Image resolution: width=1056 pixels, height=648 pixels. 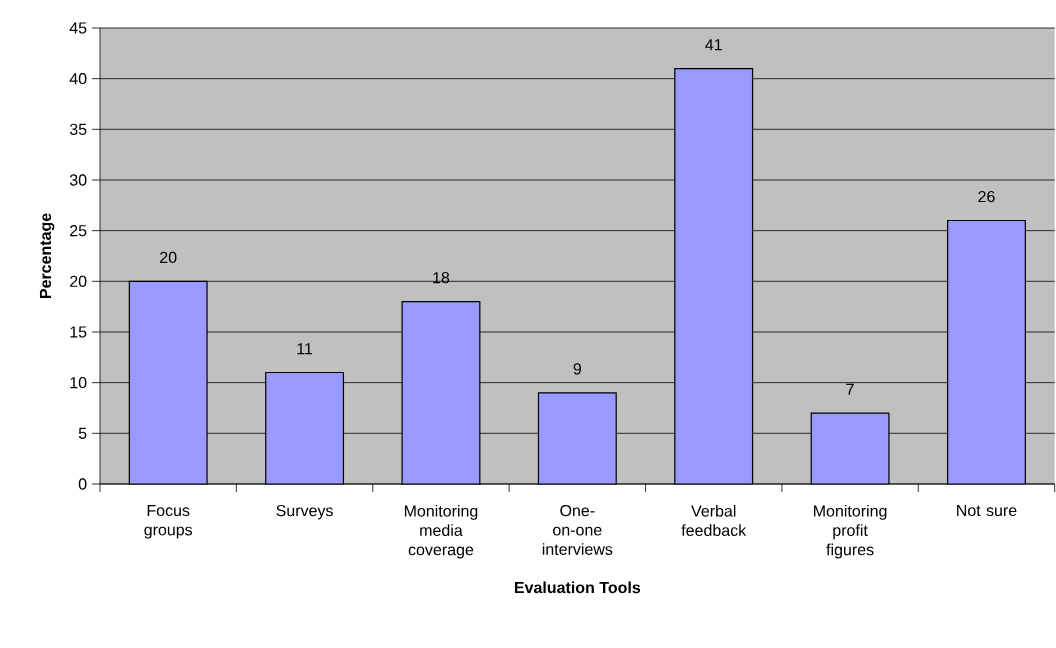 I want to click on x-tick-label: Focus groups, so click(x=168, y=521).